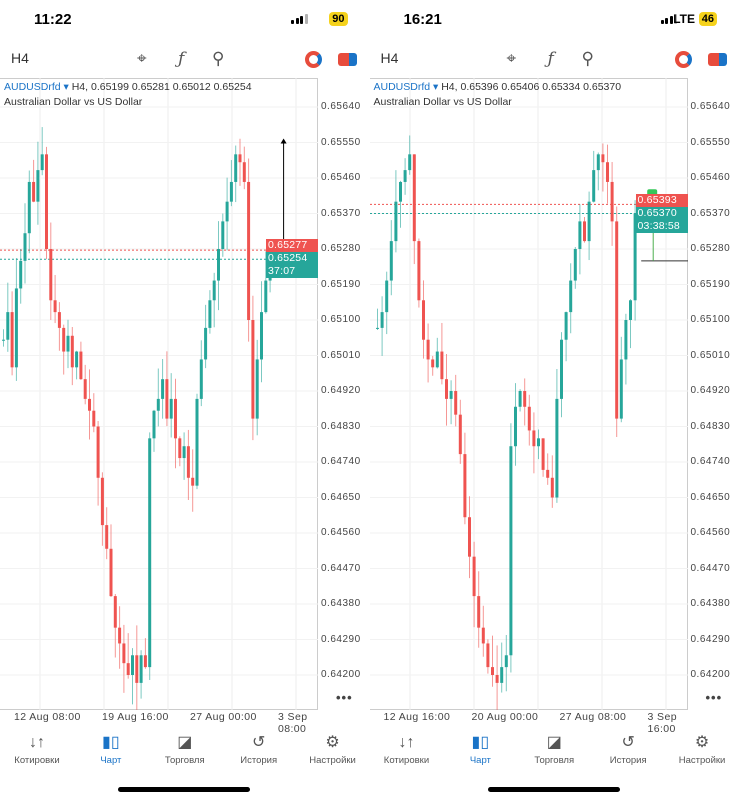  What do you see at coordinates (710, 532) in the screenshot?
I see `price-tick: 0.64560` at bounding box center [710, 532].